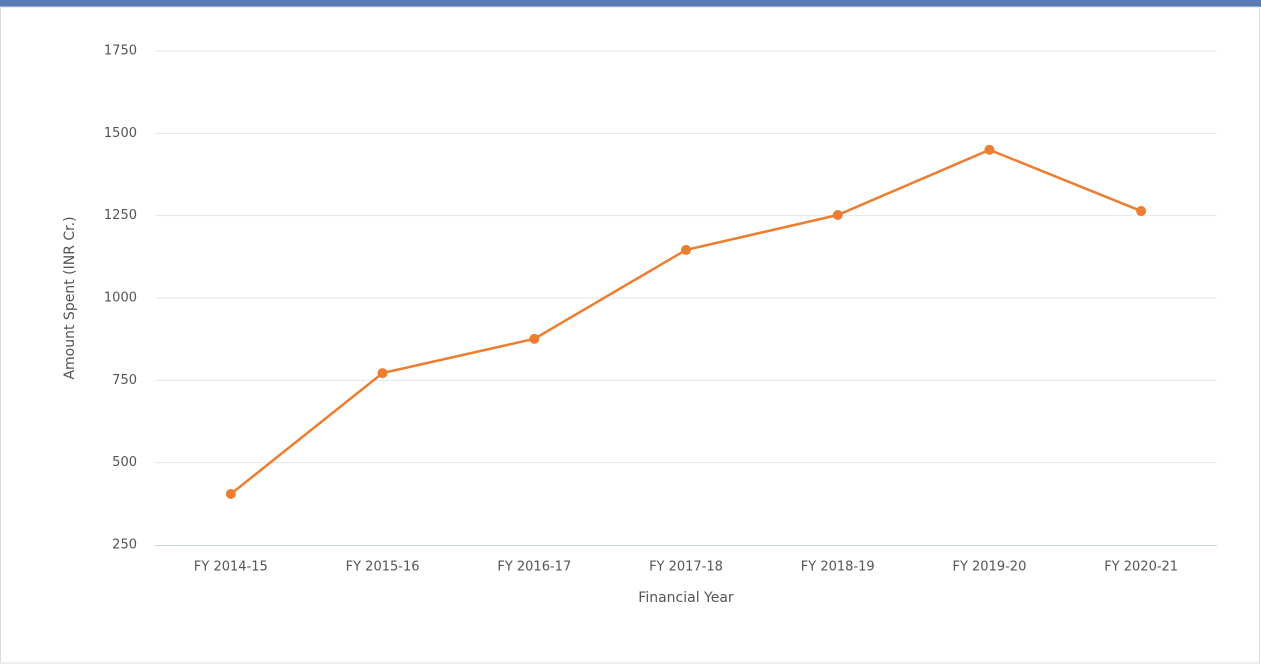 This screenshot has width=1261, height=664. I want to click on y-tick-label: 1250, so click(120, 215).